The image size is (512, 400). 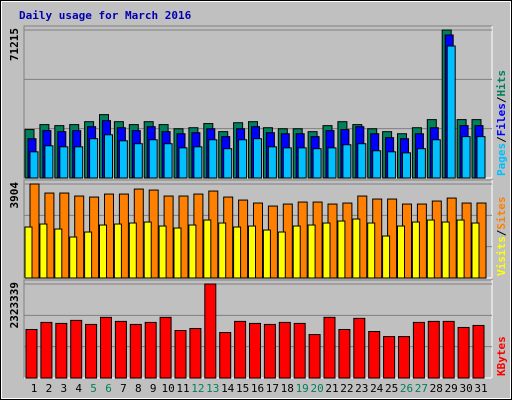 What do you see at coordinates (421, 388) in the screenshot?
I see `x-tick-label: 27` at bounding box center [421, 388].